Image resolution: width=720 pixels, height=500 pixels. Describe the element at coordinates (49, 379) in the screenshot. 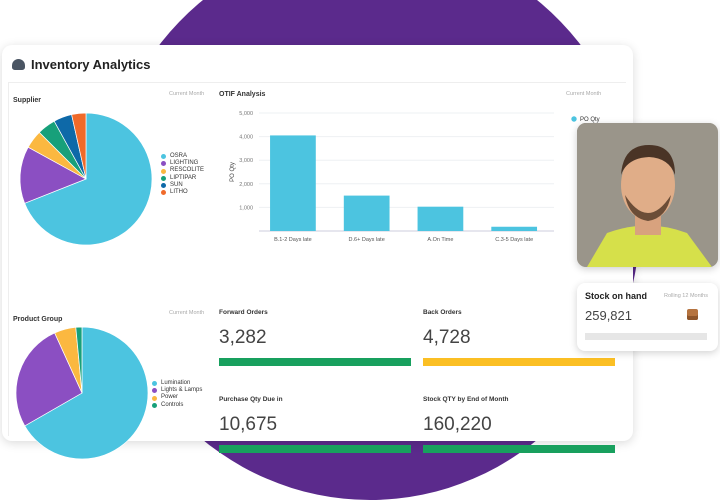

I see `pie-slice-lights-lamps` at that location.